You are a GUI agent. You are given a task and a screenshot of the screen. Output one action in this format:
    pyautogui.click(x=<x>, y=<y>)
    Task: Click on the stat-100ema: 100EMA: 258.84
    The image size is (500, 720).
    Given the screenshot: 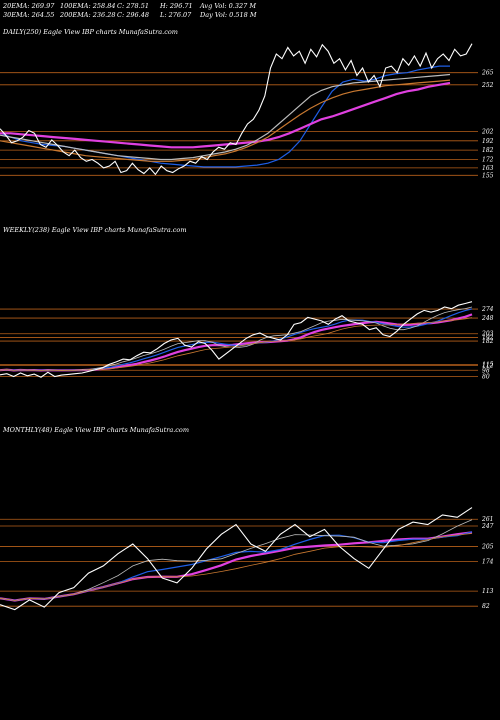 What is the action you would take?
    pyautogui.click(x=88, y=6)
    